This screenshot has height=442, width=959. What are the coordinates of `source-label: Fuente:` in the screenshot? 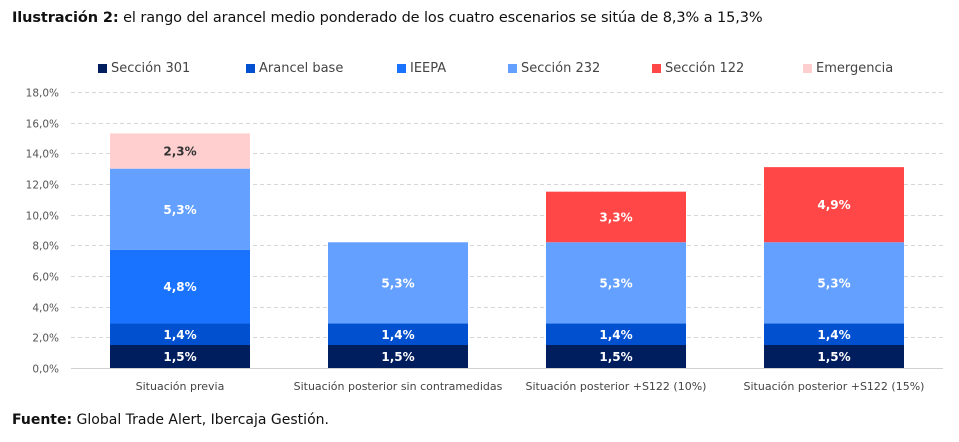 It's located at (42, 420).